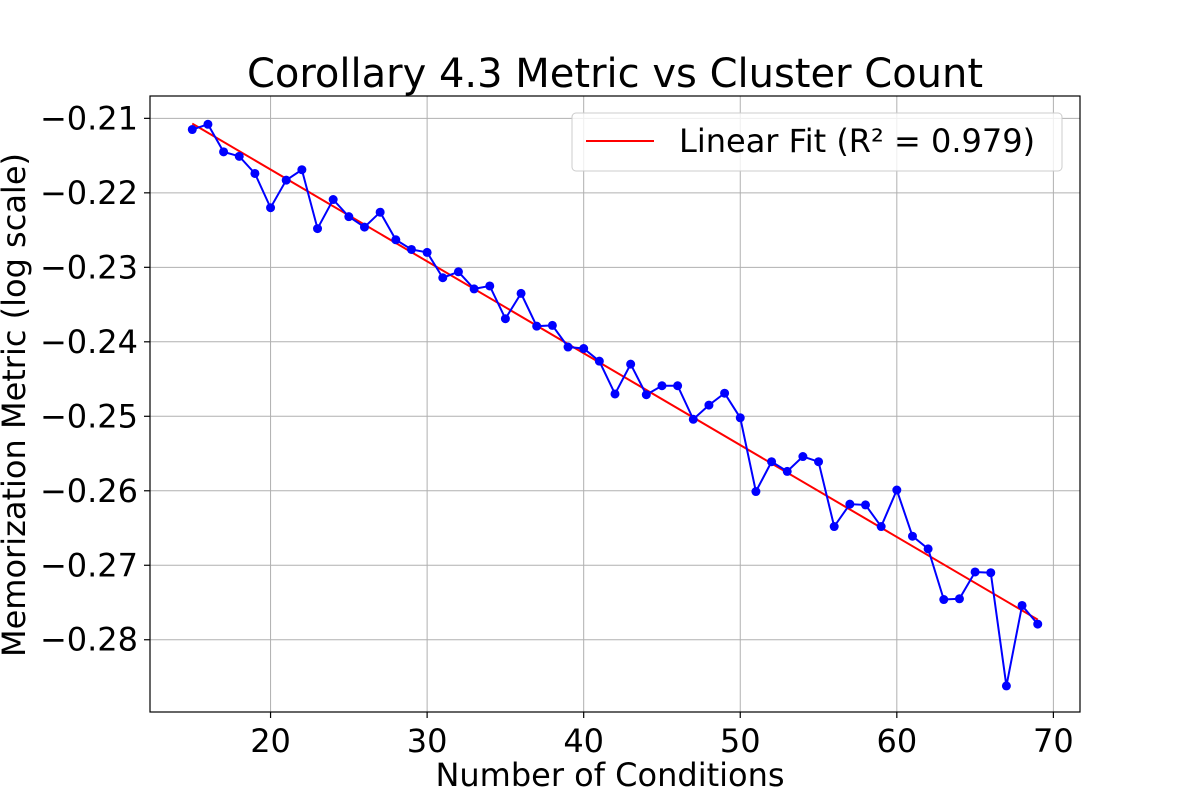 This screenshot has width=1200, height=800. What do you see at coordinates (89, 640) in the screenshot?
I see `y-tick-label: −0.28` at bounding box center [89, 640].